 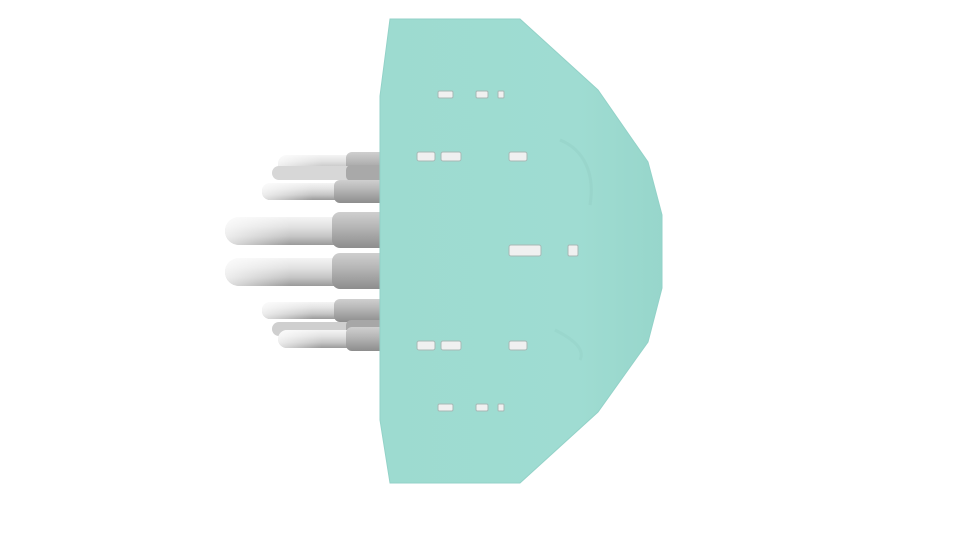 I want to click on rod-assembly, so click(x=306, y=251).